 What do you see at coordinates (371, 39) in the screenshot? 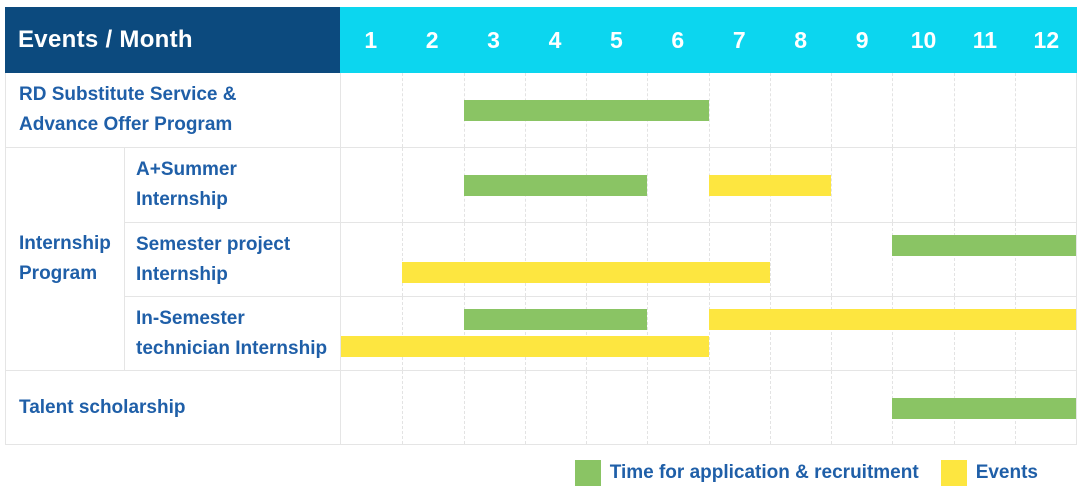
I see `month-header-1: 1` at bounding box center [371, 39].